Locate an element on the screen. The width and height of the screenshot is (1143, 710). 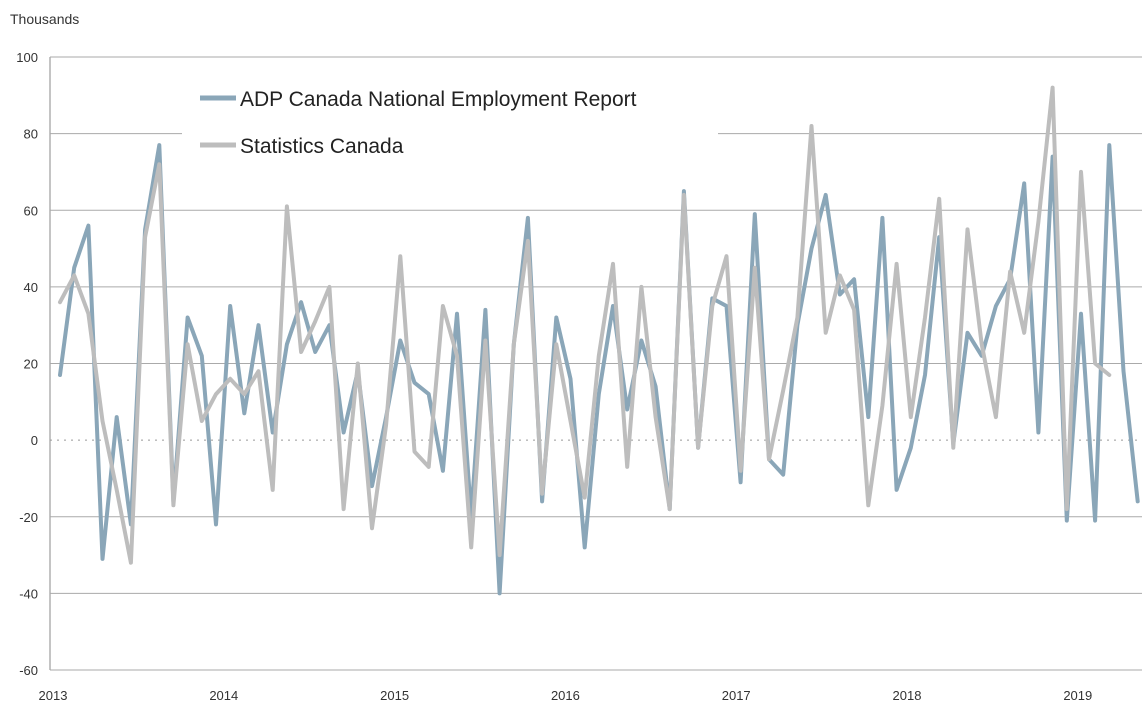
x-tick-label: 2016 is located at coordinates (565, 695).